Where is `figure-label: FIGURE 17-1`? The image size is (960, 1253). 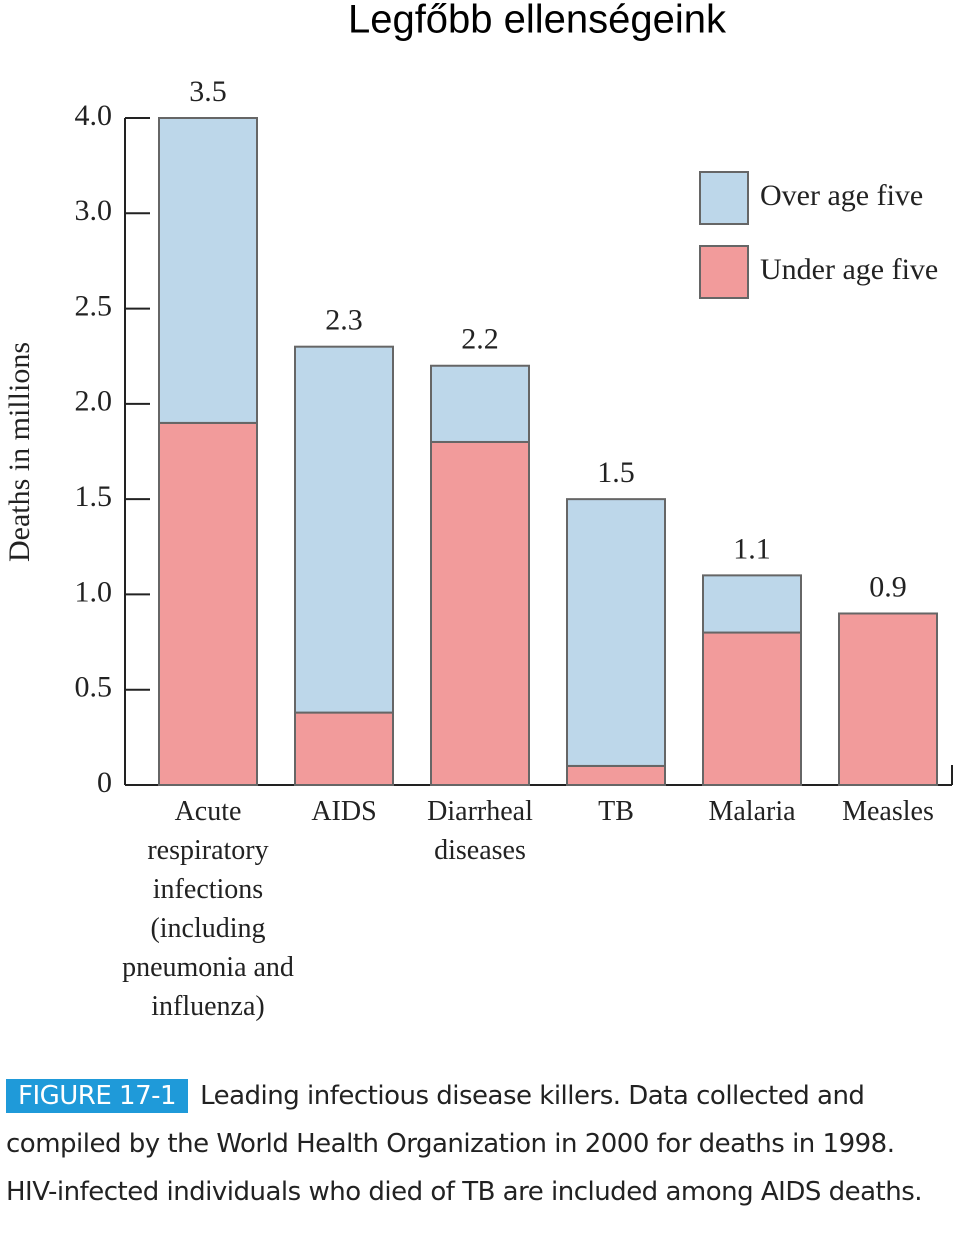 figure-label: FIGURE 17-1 is located at coordinates (97, 1096).